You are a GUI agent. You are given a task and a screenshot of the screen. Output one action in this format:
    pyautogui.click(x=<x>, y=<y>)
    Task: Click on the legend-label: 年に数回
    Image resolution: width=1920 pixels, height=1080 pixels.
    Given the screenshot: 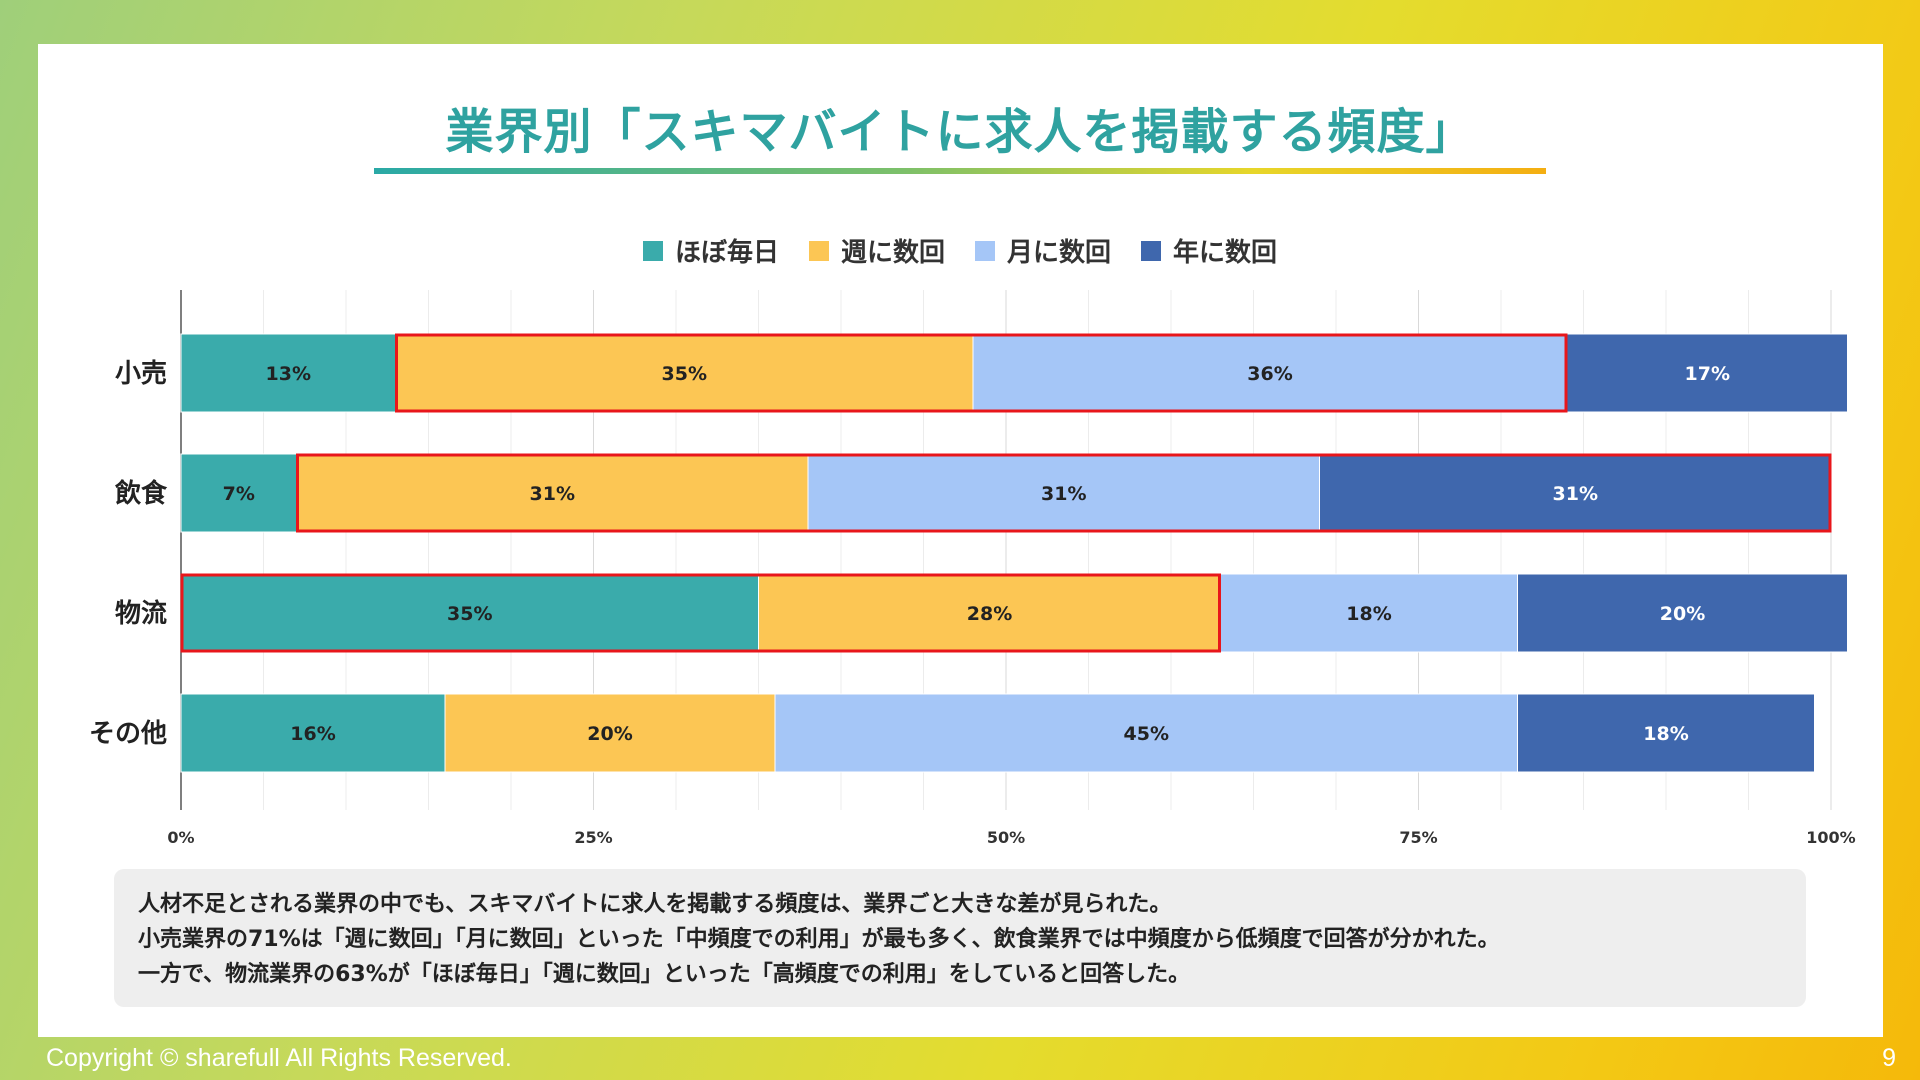 What is the action you would take?
    pyautogui.click(x=1225, y=253)
    